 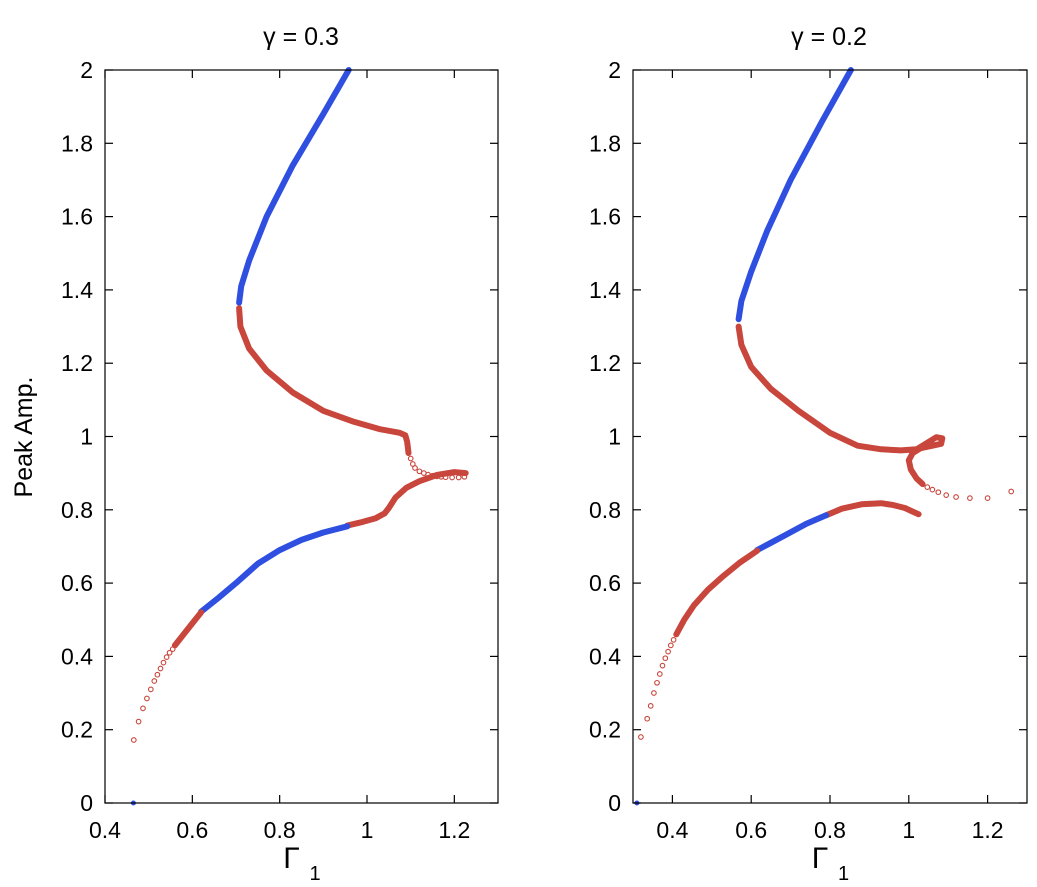 I want to click on plot-title: γ = 0.2, so click(x=829, y=37).